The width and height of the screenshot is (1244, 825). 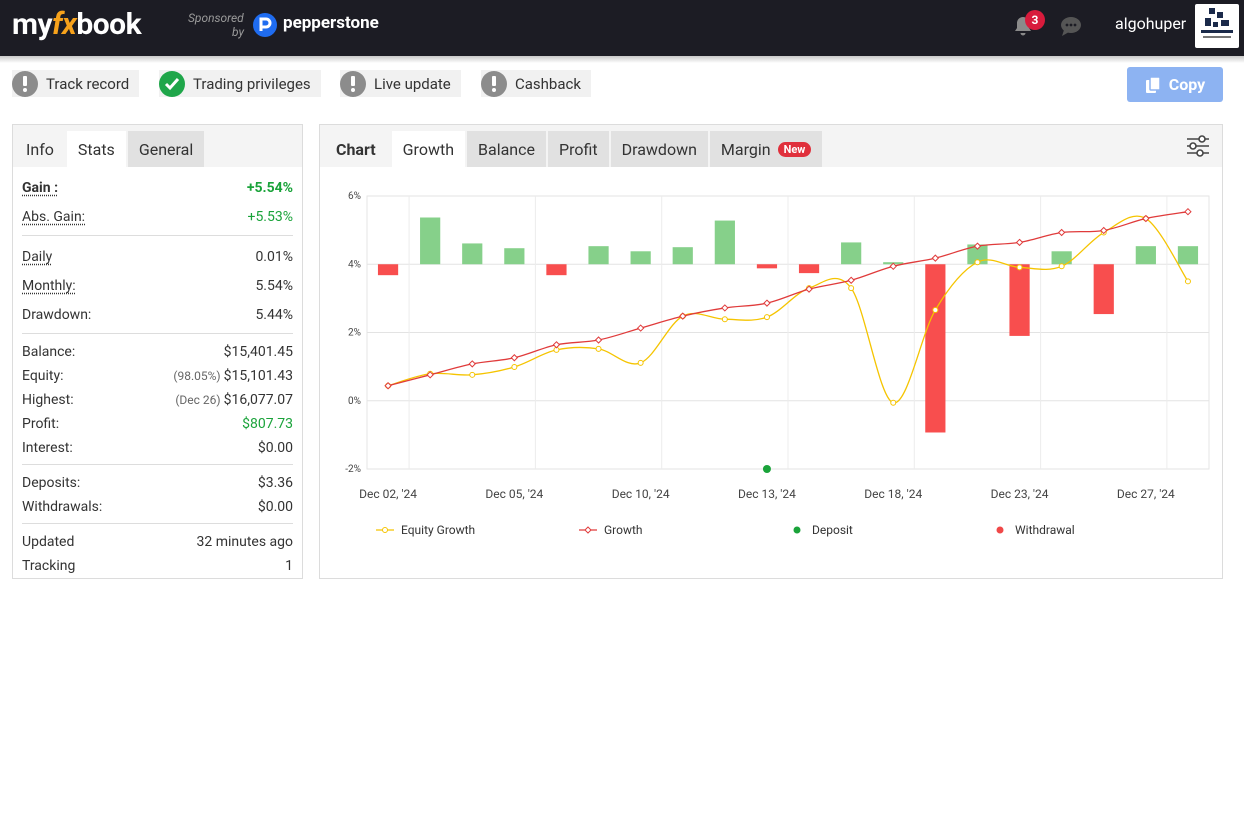 What do you see at coordinates (274, 314) in the screenshot?
I see `stat-value: 5.44%` at bounding box center [274, 314].